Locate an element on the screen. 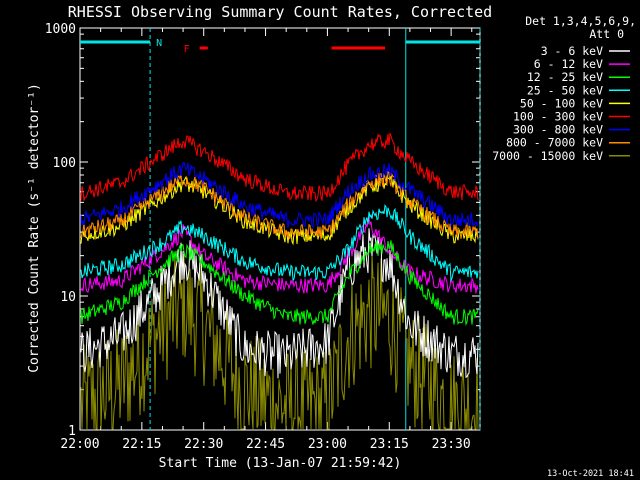 The width and height of the screenshot is (640, 480). x-tick-label: 22:15 is located at coordinates (141, 444).